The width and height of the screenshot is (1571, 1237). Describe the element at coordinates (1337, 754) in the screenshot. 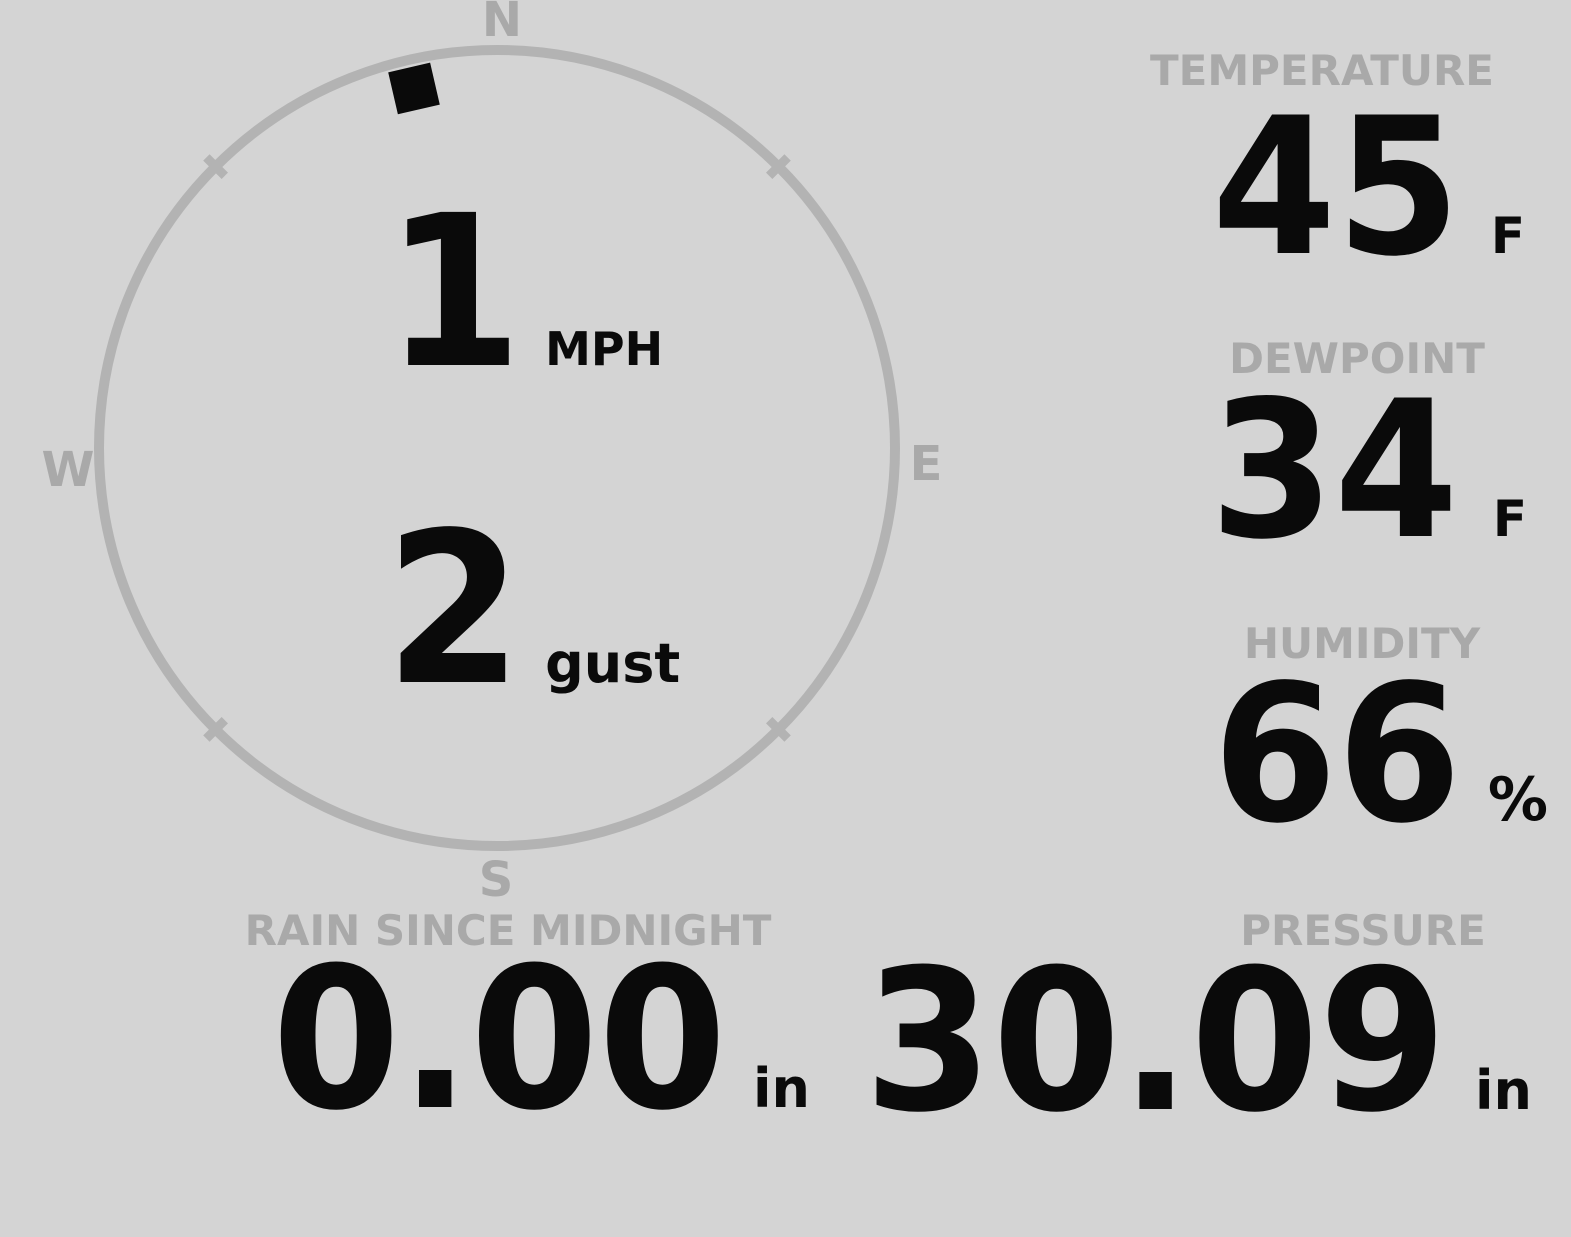

I see `humidity-value: 66` at that location.